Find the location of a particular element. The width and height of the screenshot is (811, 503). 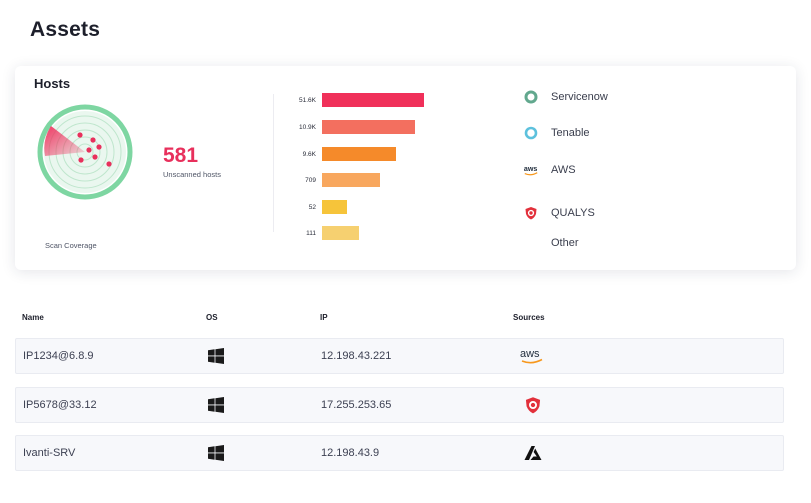

legend-label: Servicenow is located at coordinates (579, 97).